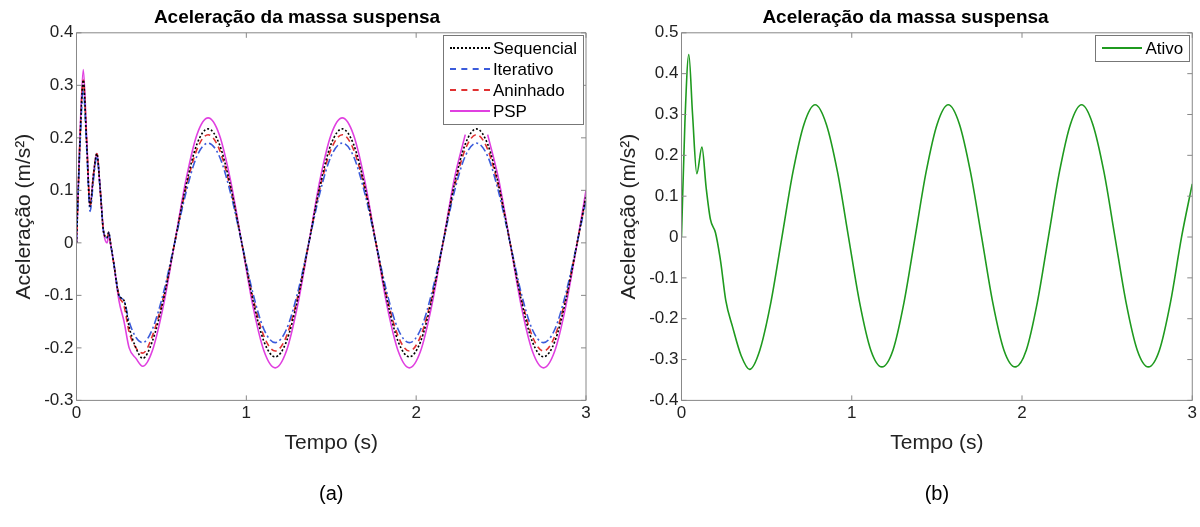  I want to click on text: (b), so click(937, 493).